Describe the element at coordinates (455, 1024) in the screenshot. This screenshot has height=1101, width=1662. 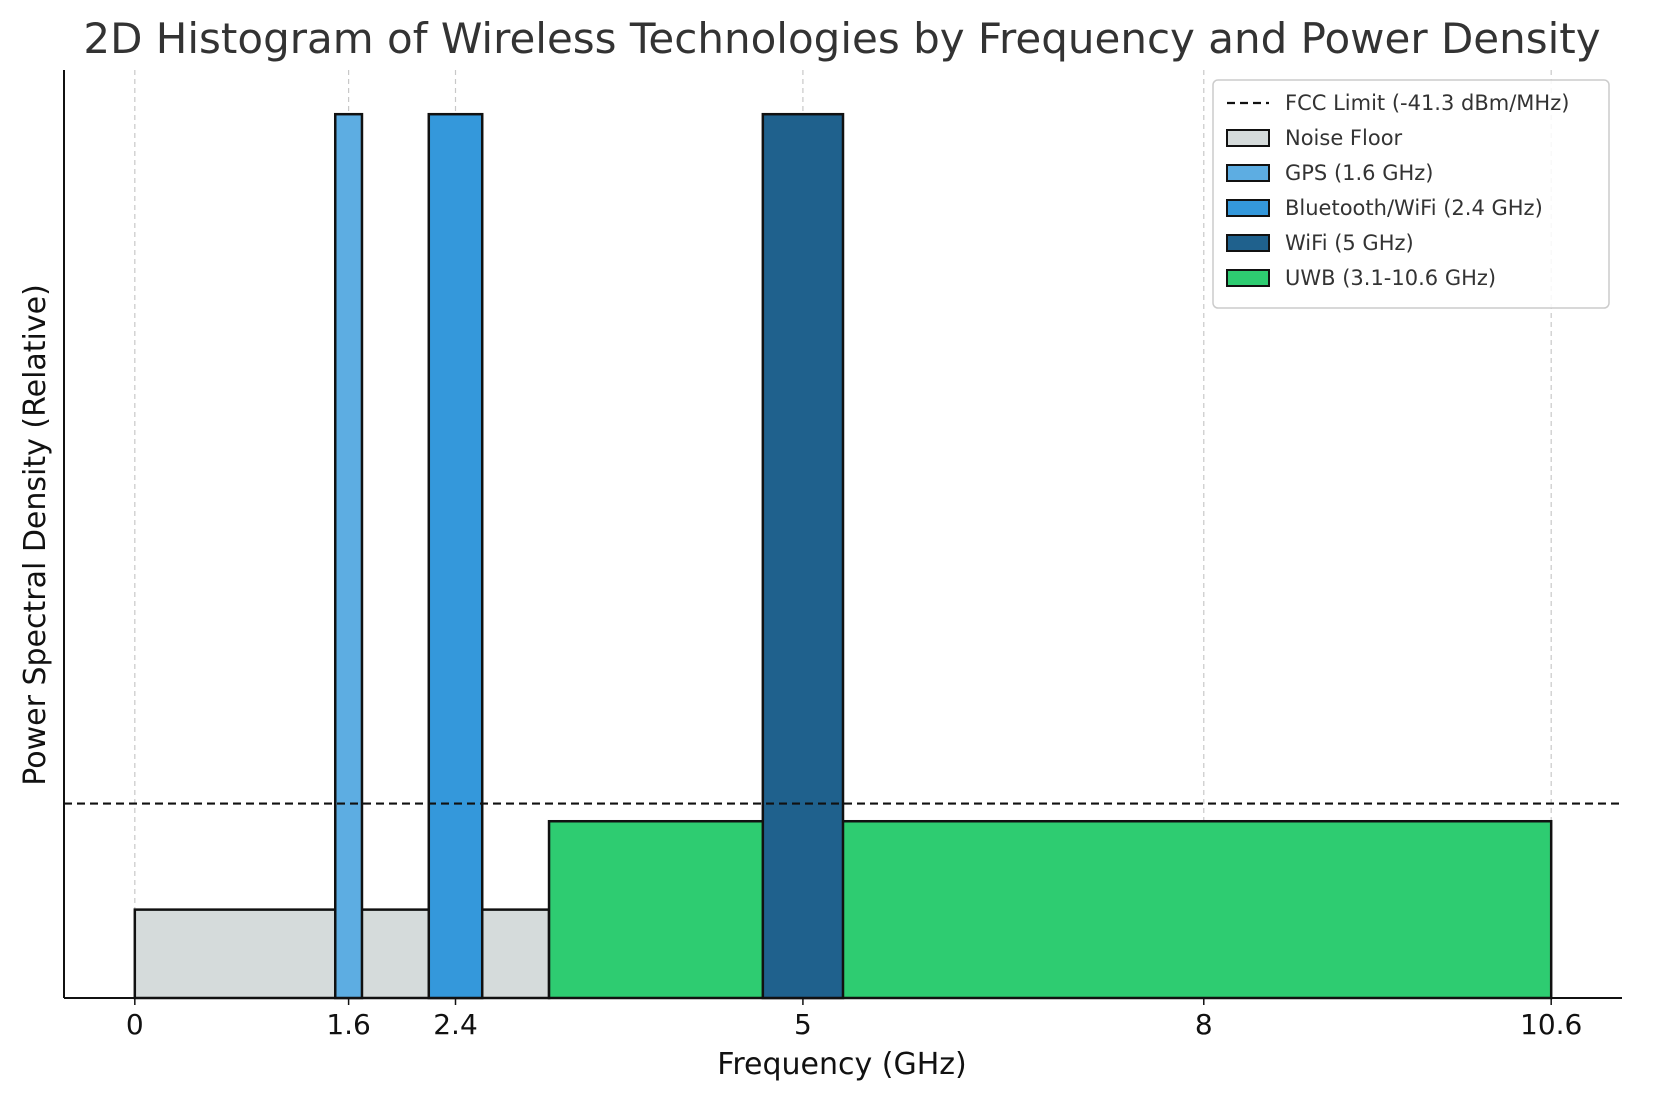
I see `x-tick-label-2-4: 2.4` at that location.